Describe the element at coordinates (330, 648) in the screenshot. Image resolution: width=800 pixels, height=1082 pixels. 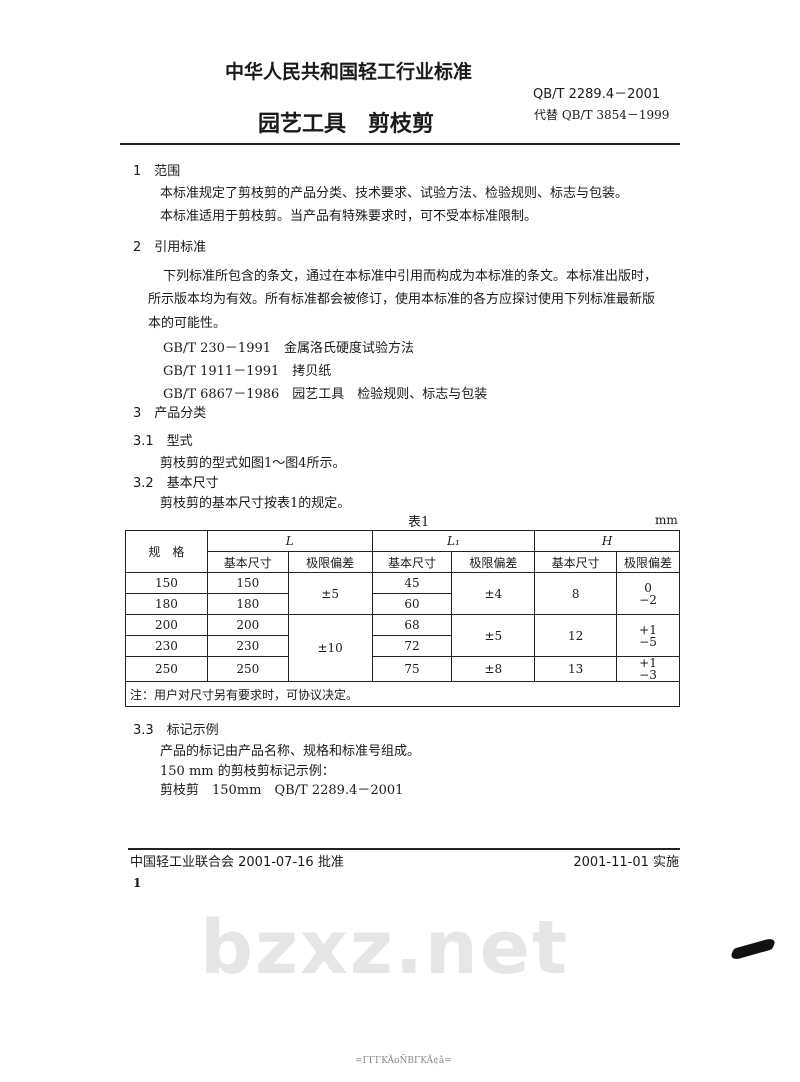
I see `cell: ±10` at that location.